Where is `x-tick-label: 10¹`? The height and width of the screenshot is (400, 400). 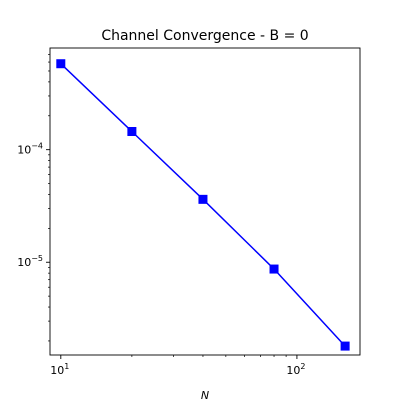 x-tick-label: 10¹ is located at coordinates (59, 369).